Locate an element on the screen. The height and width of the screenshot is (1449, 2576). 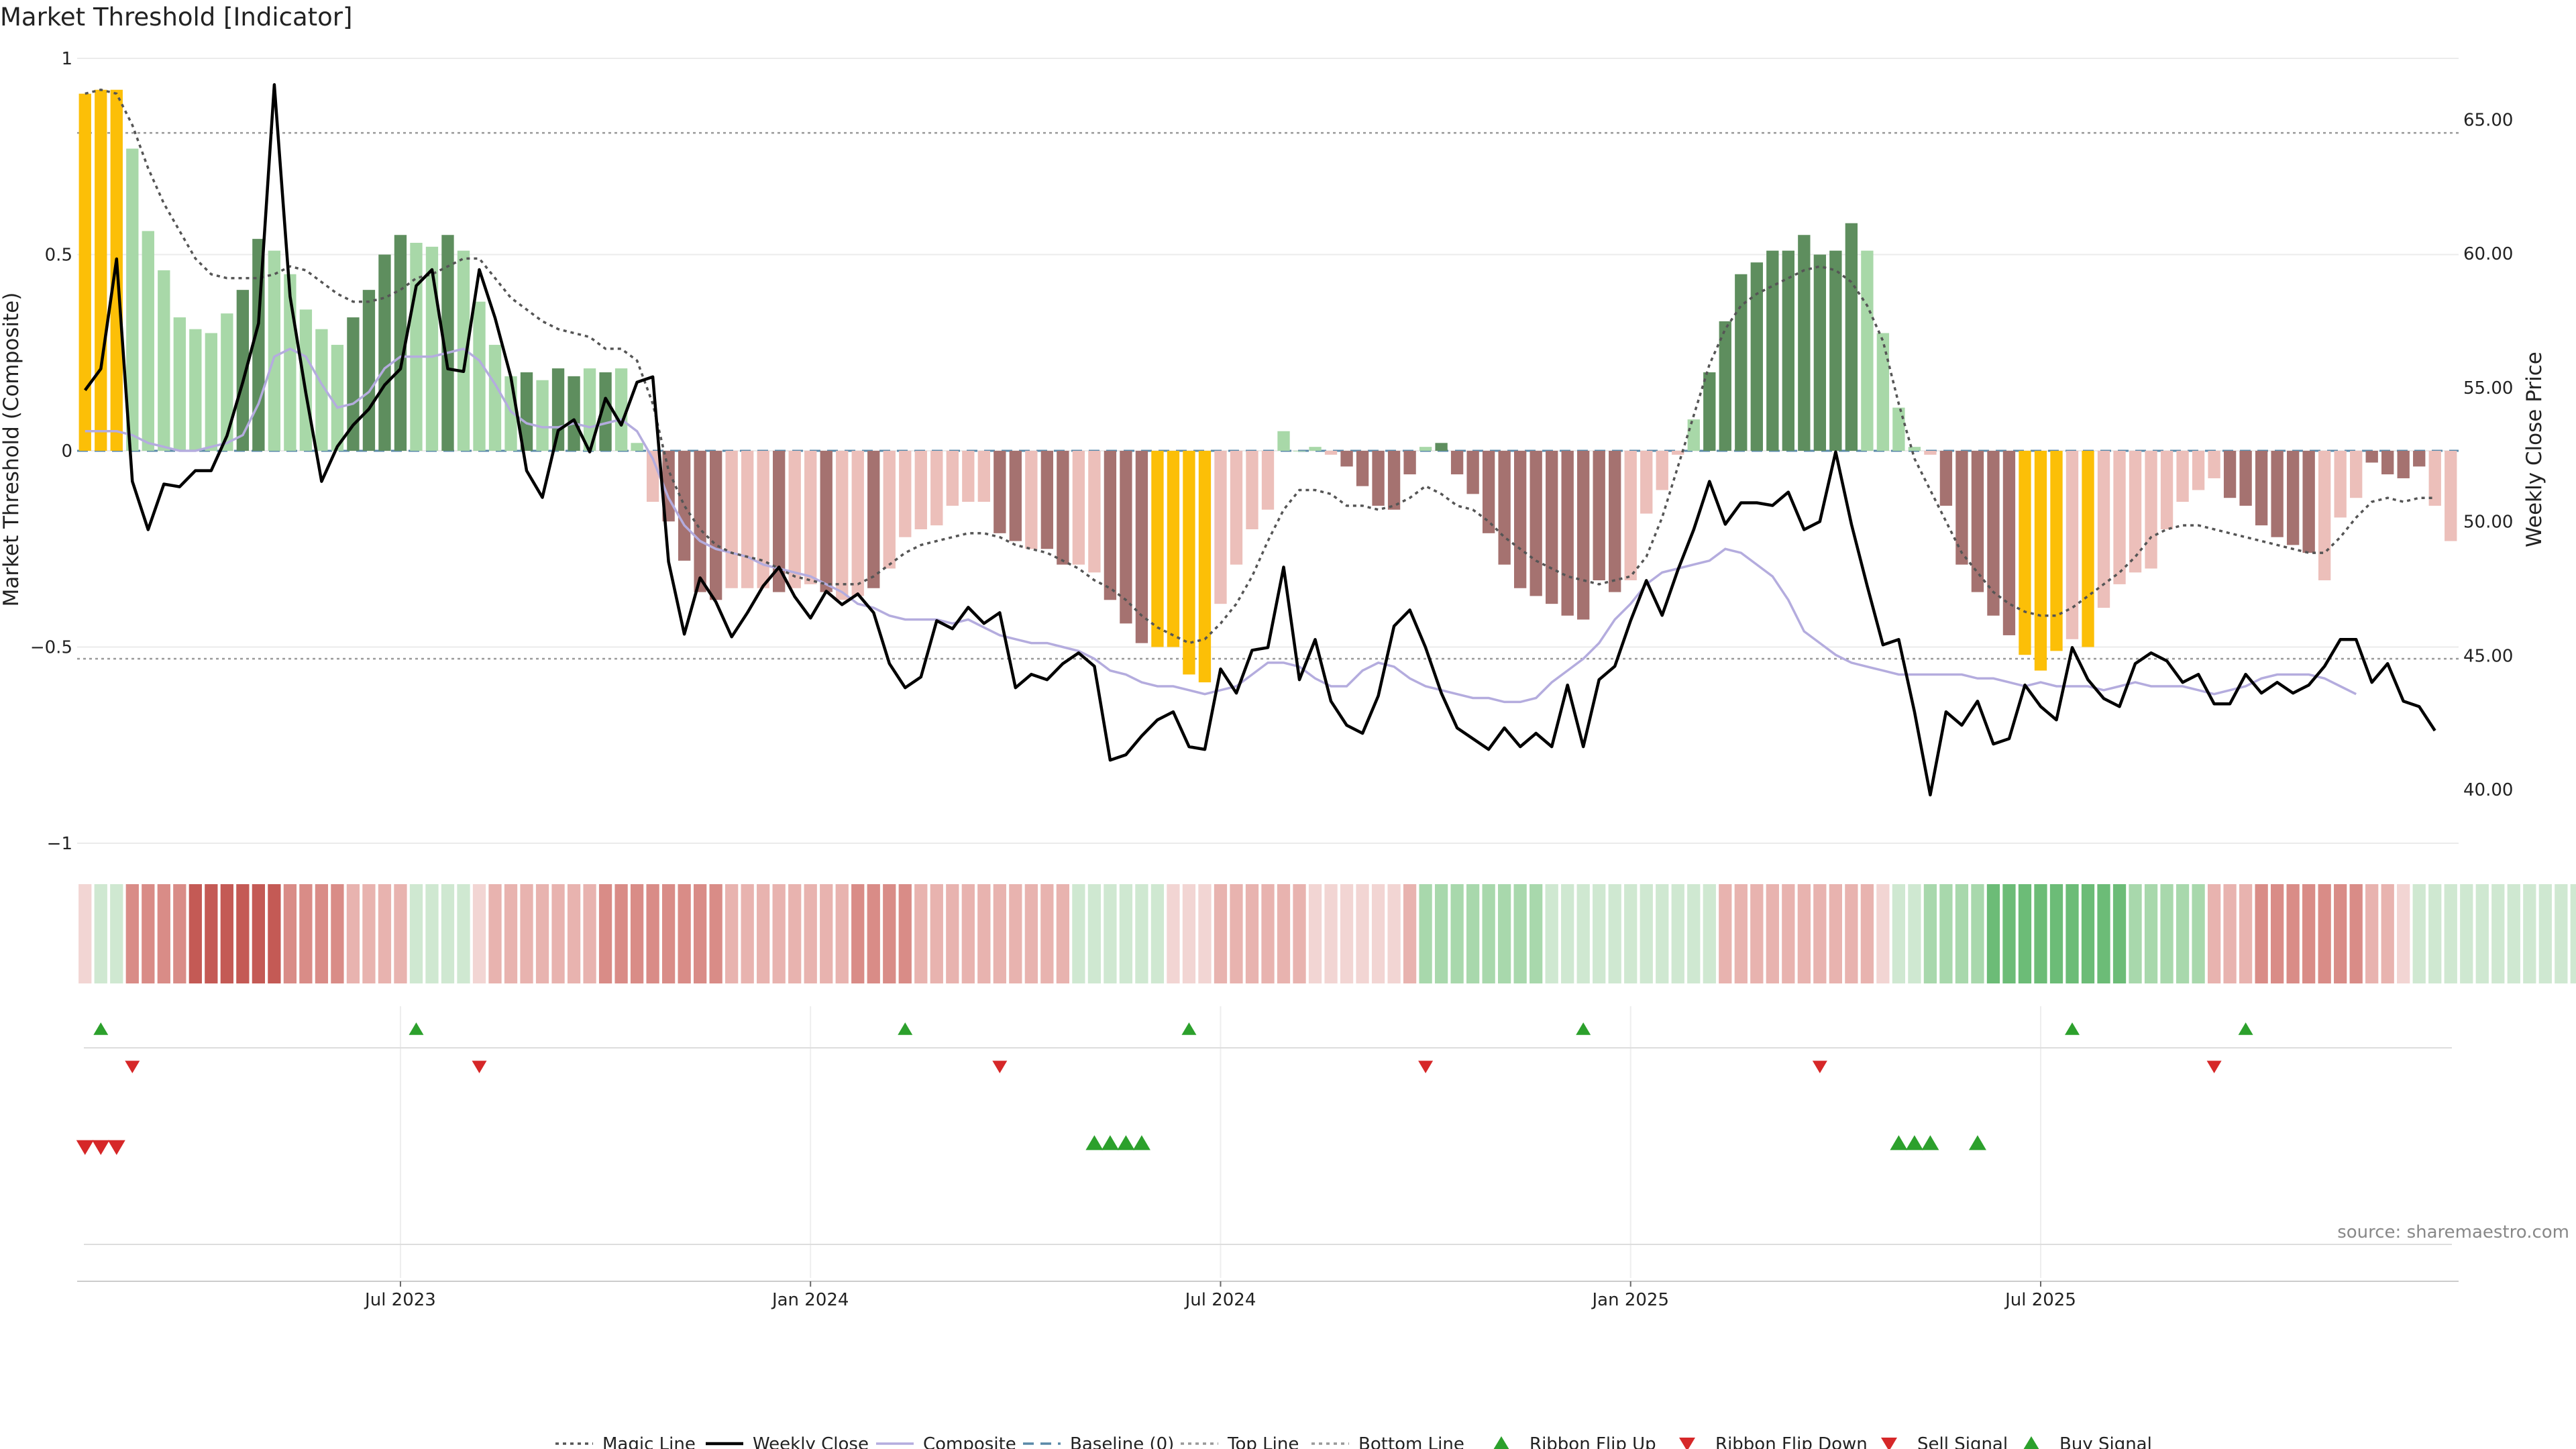
legend-entry: Buy Signal is located at coordinates (2087, 1441).